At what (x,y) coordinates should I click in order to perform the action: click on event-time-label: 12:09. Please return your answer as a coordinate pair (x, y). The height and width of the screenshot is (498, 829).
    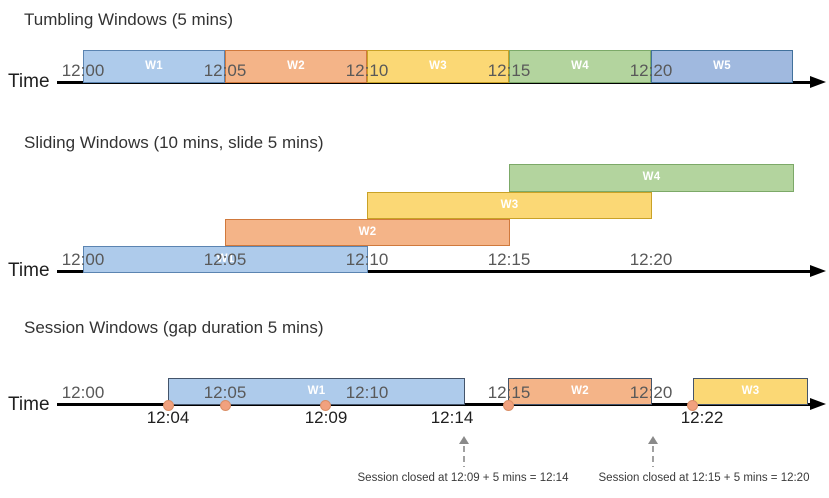
    Looking at the image, I should click on (326, 417).